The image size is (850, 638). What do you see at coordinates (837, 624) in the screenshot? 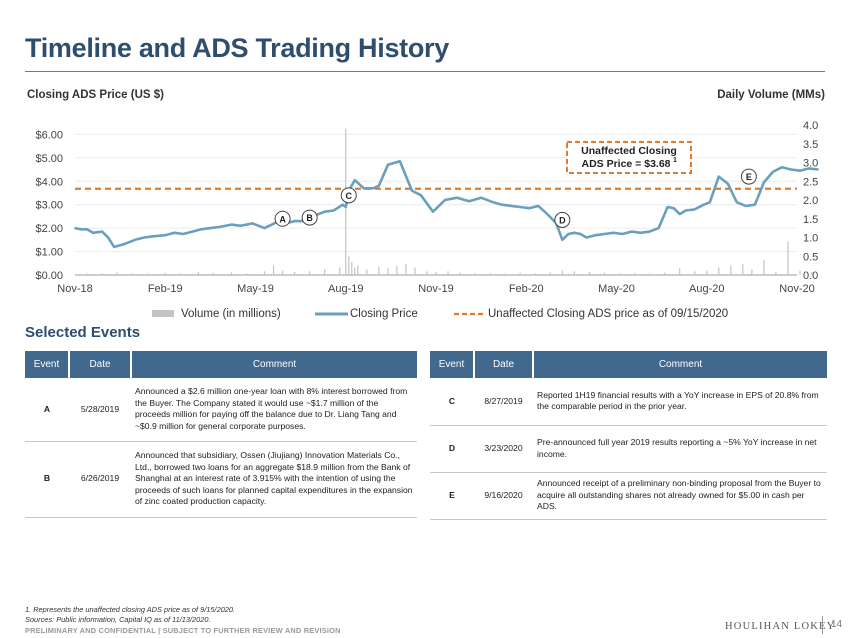
I see `page-number: 14` at bounding box center [837, 624].